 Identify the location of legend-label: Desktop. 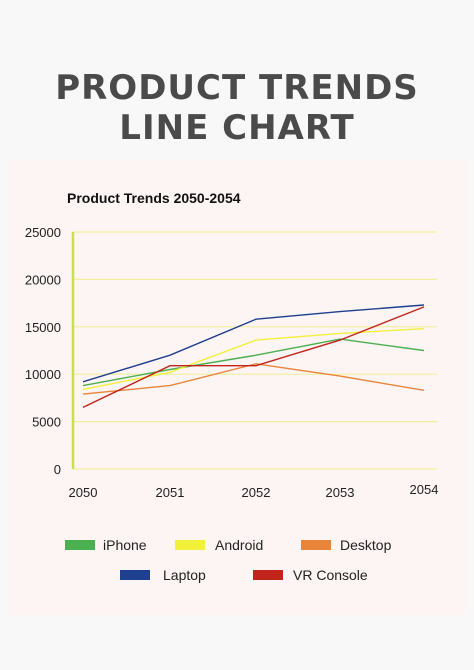
(366, 545).